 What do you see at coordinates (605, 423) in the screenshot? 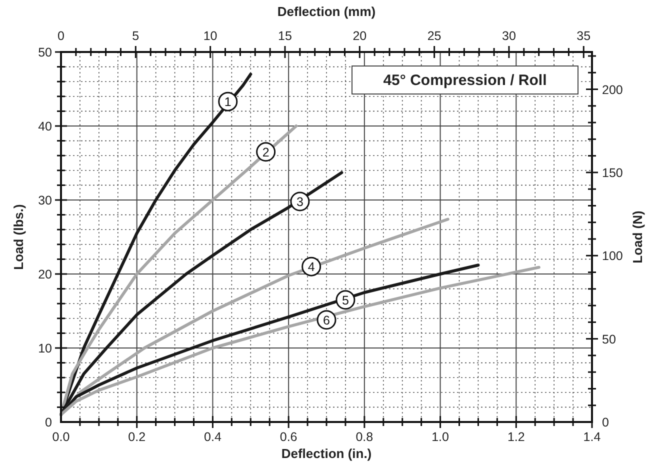
I see `y2-tick-label: 0` at bounding box center [605, 423].